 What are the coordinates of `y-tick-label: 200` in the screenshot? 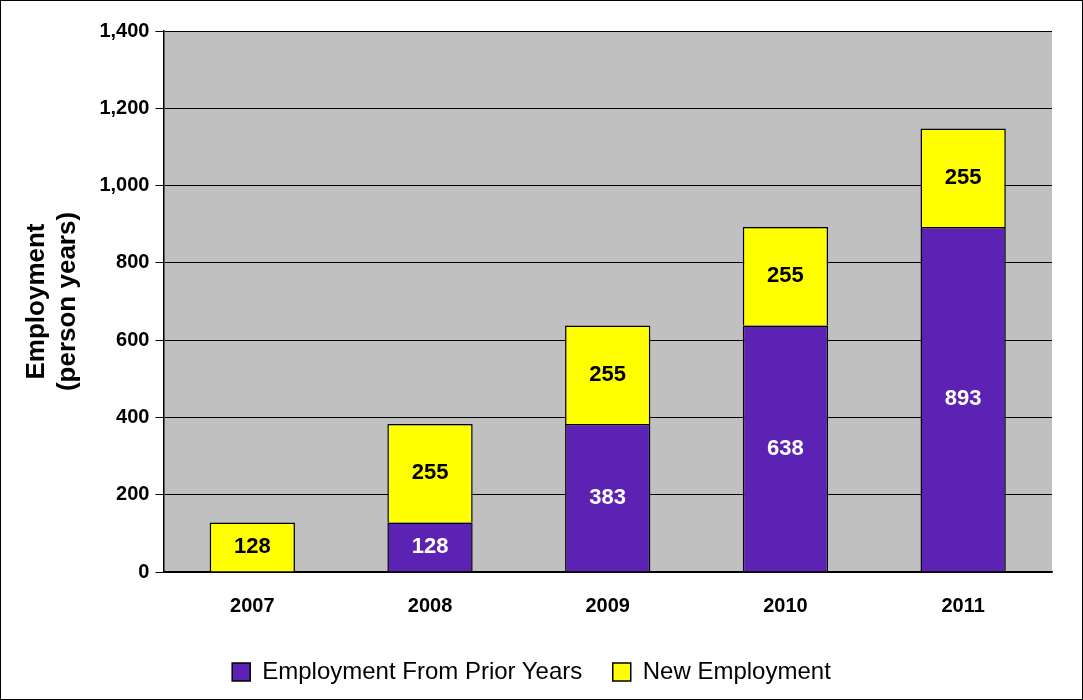 It's located at (133, 493).